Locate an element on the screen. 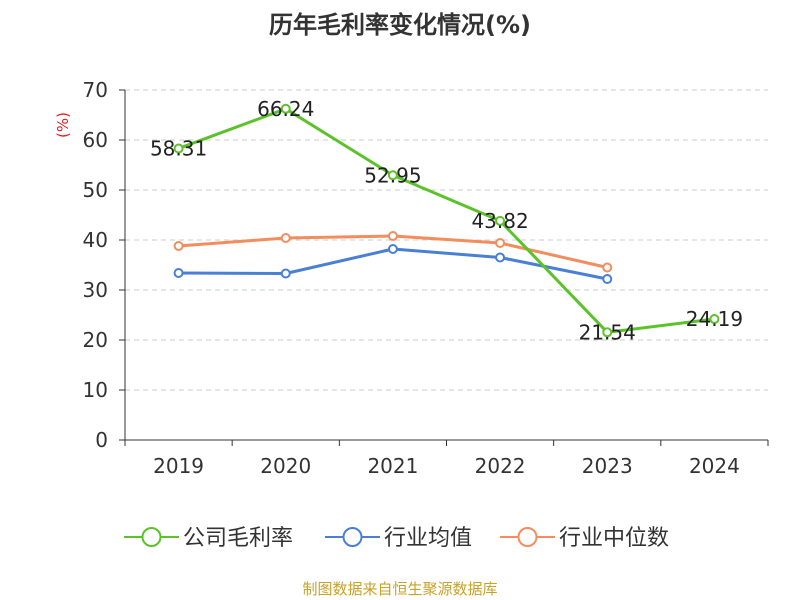 The height and width of the screenshot is (600, 800). y-axis-label: (%) is located at coordinates (63, 125).